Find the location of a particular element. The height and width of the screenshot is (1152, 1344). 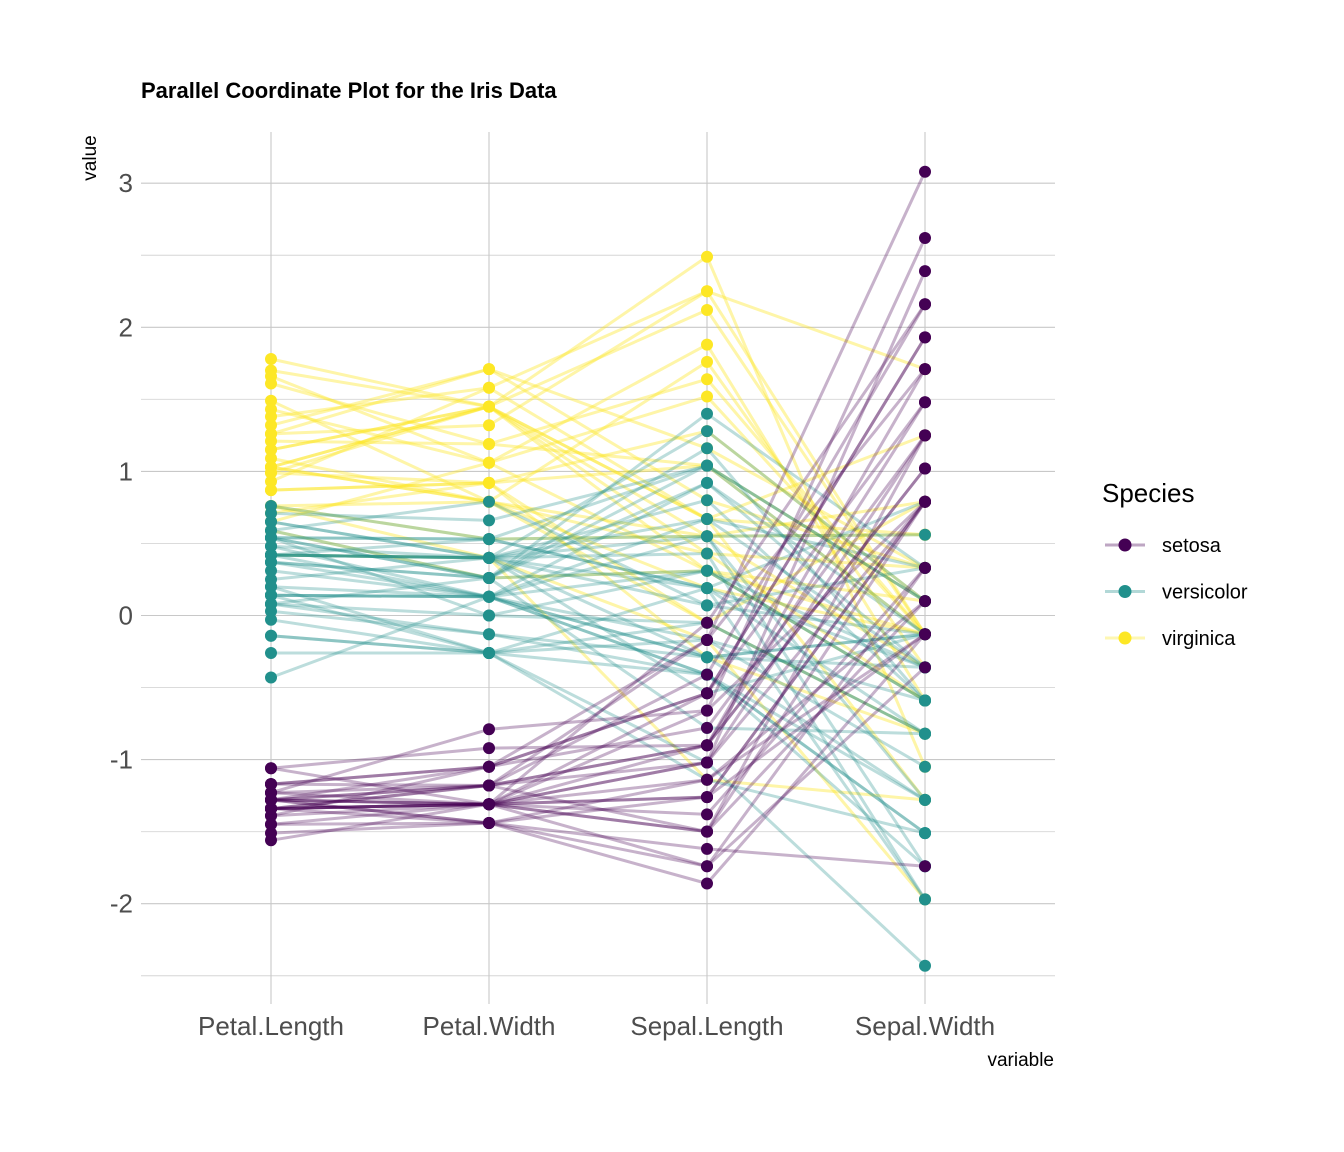

legend-label-versicolor: versicolor is located at coordinates (1205, 593).